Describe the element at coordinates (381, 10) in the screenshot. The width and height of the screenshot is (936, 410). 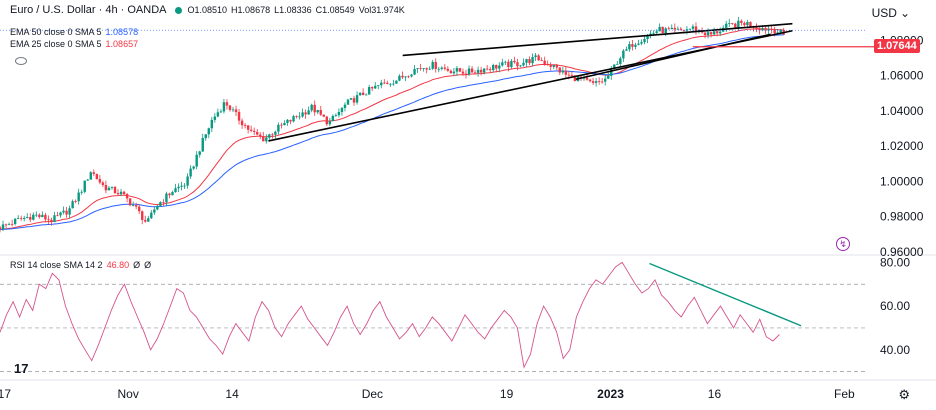
I see `volume-value: Vol31.974K` at that location.